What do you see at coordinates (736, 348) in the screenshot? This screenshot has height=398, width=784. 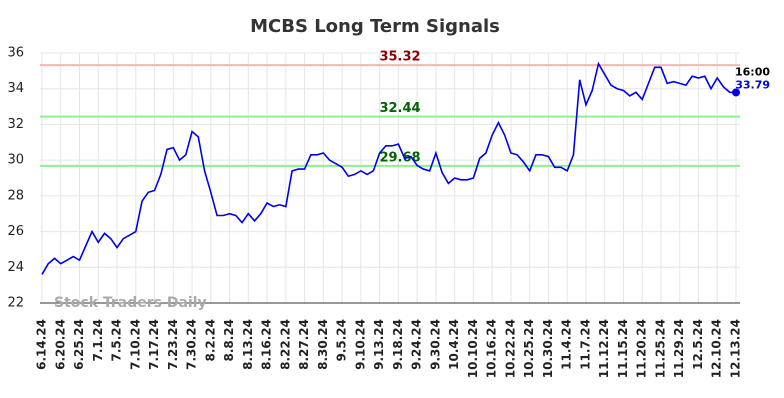 I see `x-tick-label: 12.13.24` at bounding box center [736, 348].